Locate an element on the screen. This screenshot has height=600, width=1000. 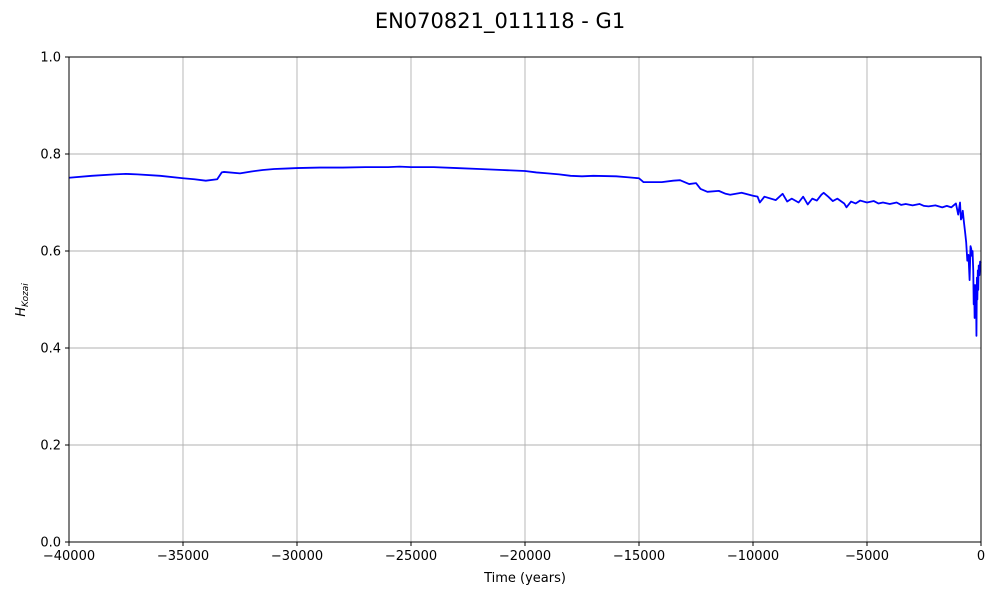
y-axis-label-main: H is located at coordinates (21, 312).